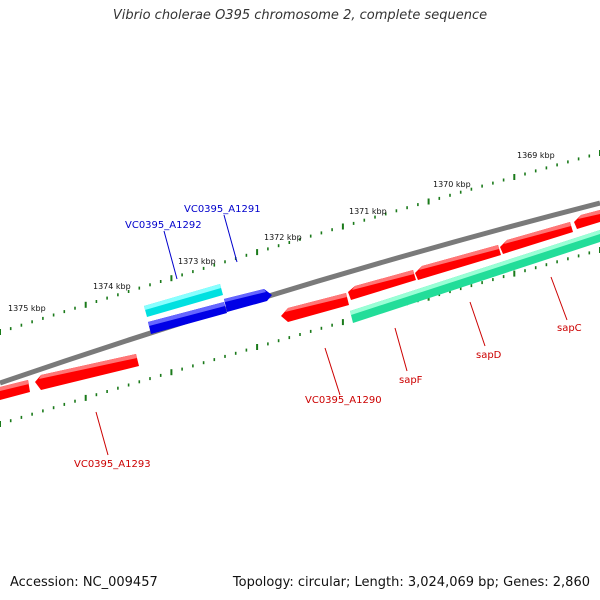  Describe the element at coordinates (536, 155) in the screenshot. I see `kbp-label: 1369 kbp` at that location.